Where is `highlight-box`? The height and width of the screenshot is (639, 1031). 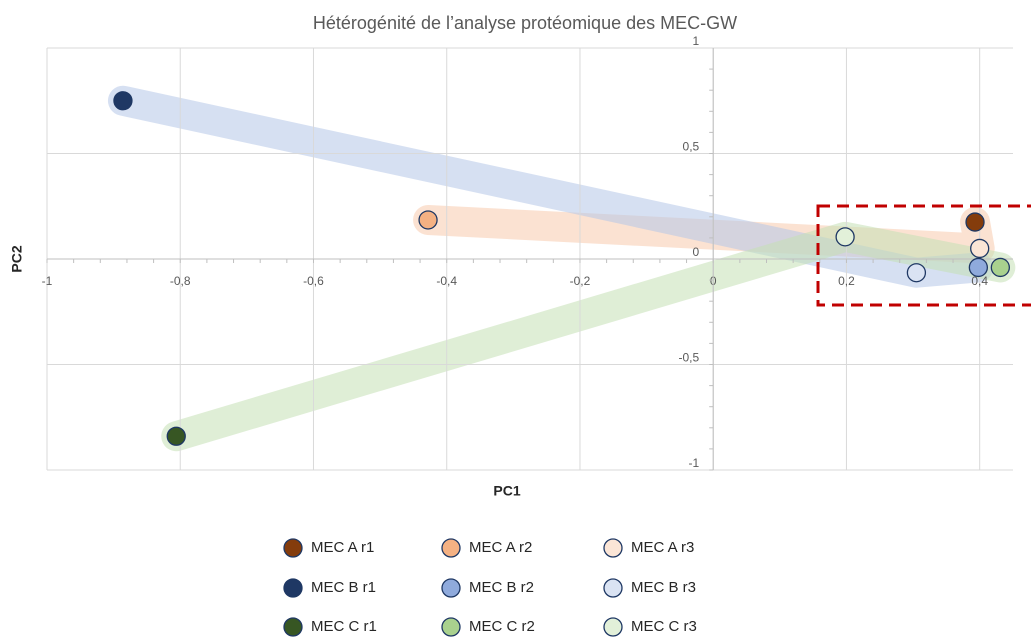
highlight-box is located at coordinates (923, 255).